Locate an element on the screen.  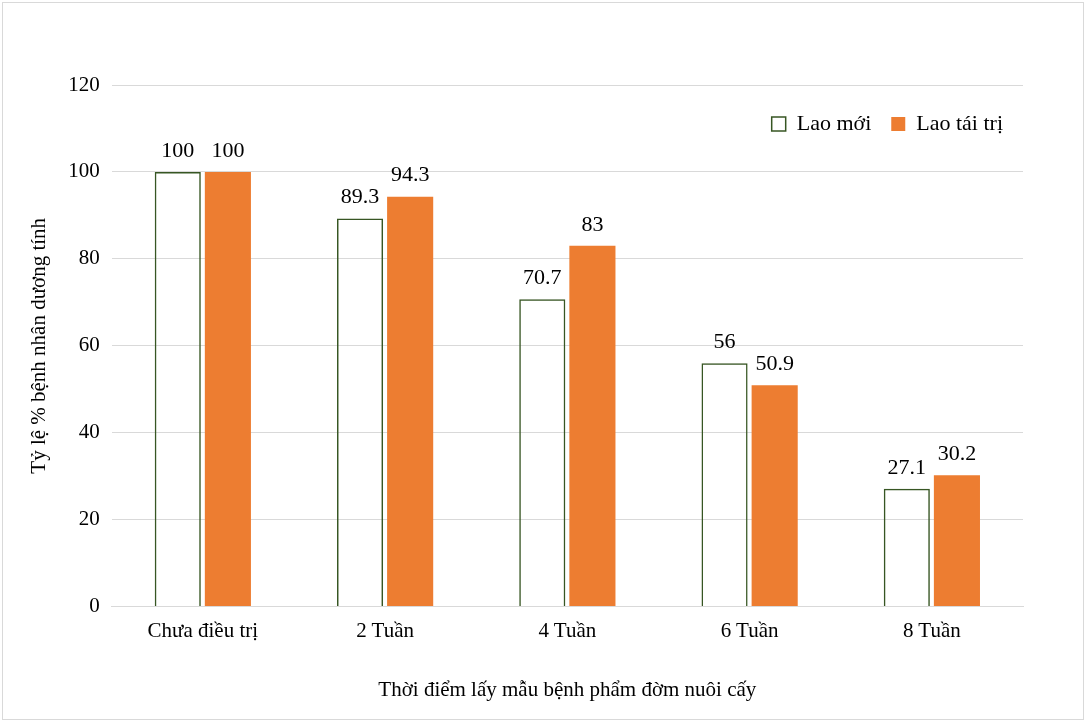
data-label: 56 is located at coordinates (724, 340).